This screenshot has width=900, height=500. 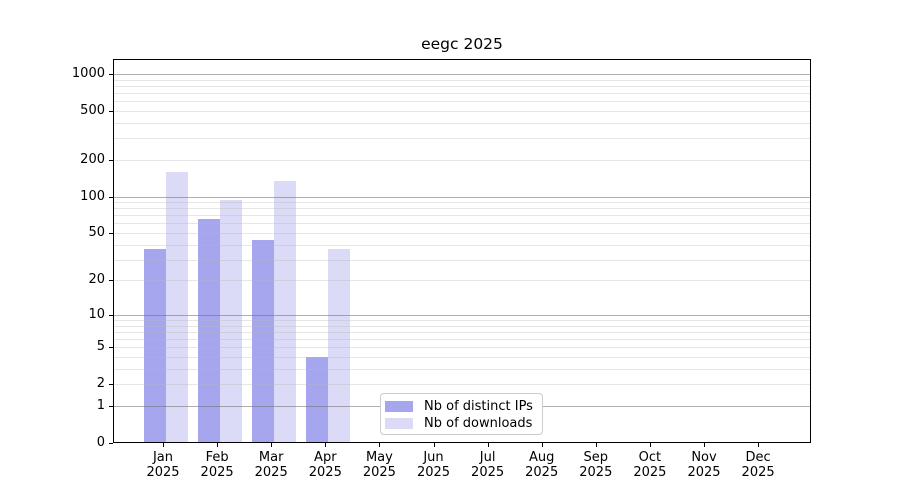 I want to click on x-tick-label-mar: Mar 2025, so click(x=271, y=465).